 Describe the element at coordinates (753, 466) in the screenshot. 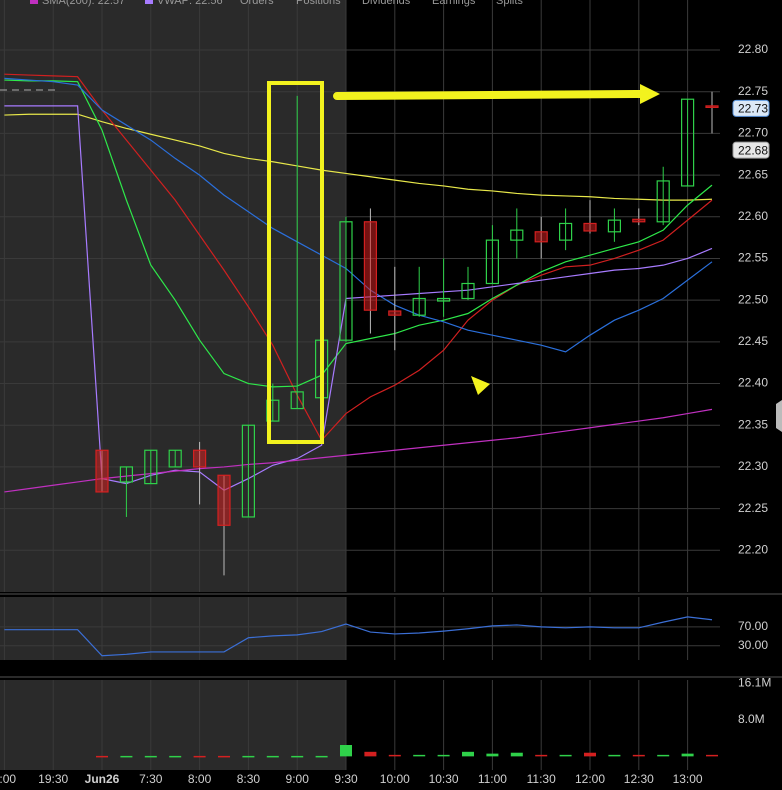

I see `y-tick-label: 22.30` at that location.